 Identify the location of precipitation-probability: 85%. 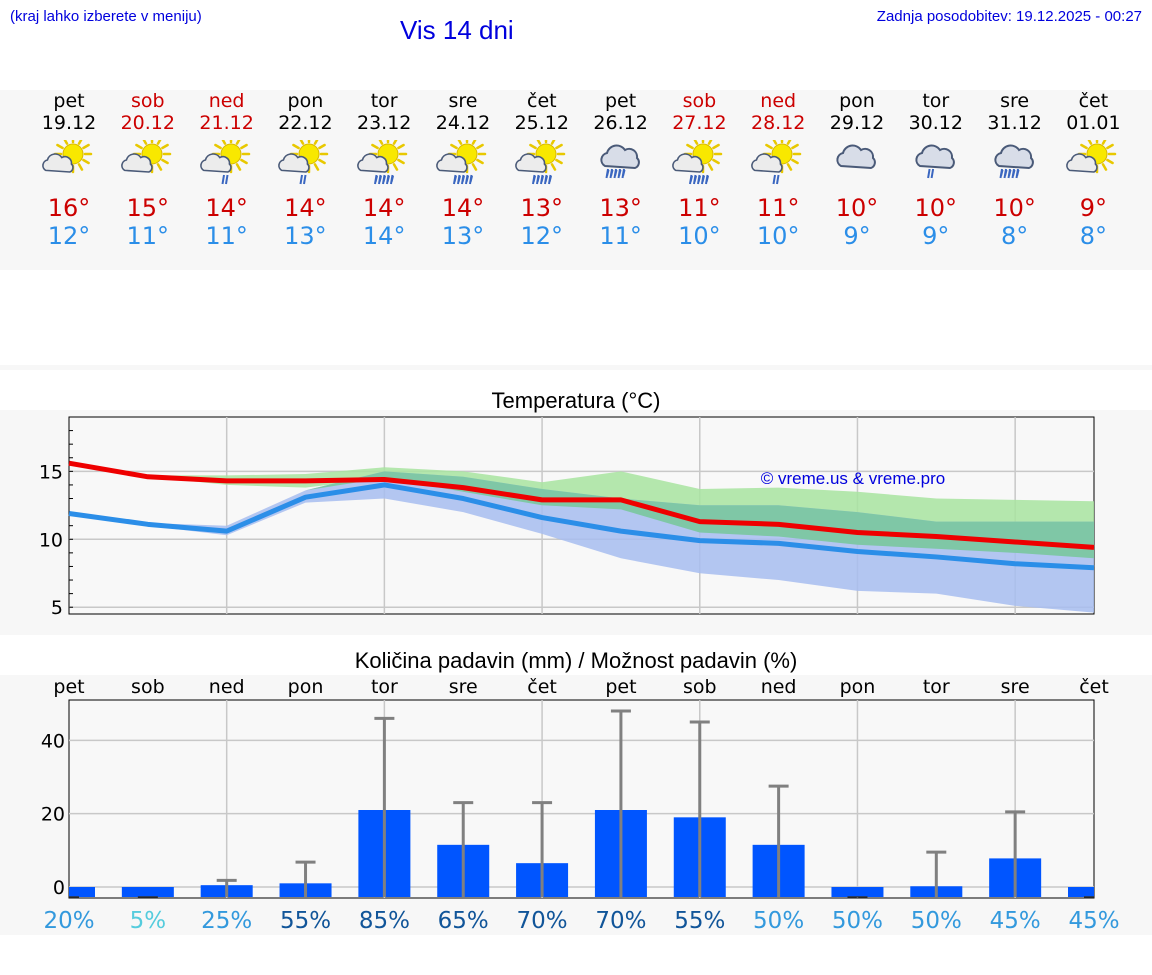
(384, 921).